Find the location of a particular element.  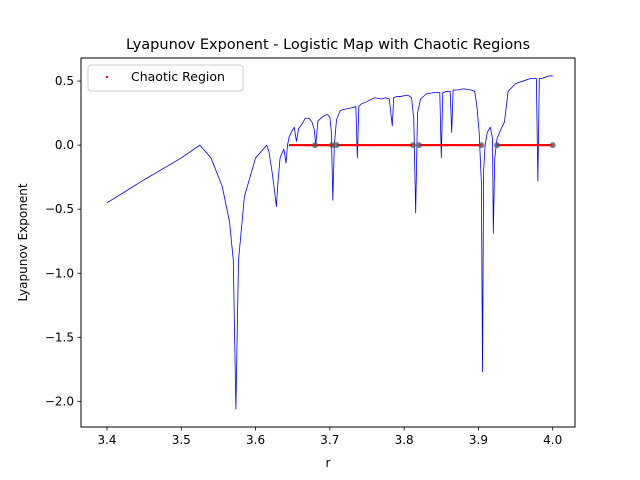

legend: Chaotic Region is located at coordinates (165, 78).